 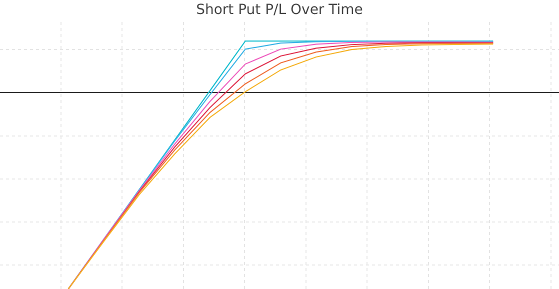 What do you see at coordinates (279, 10) in the screenshot?
I see `chart-title: Short Put P/L Over Time` at bounding box center [279, 10].